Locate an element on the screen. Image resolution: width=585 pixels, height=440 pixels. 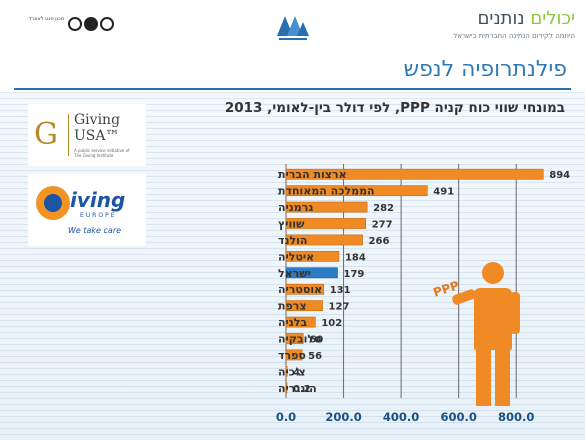
brand-name: נותנים is located at coordinates (501, 18).